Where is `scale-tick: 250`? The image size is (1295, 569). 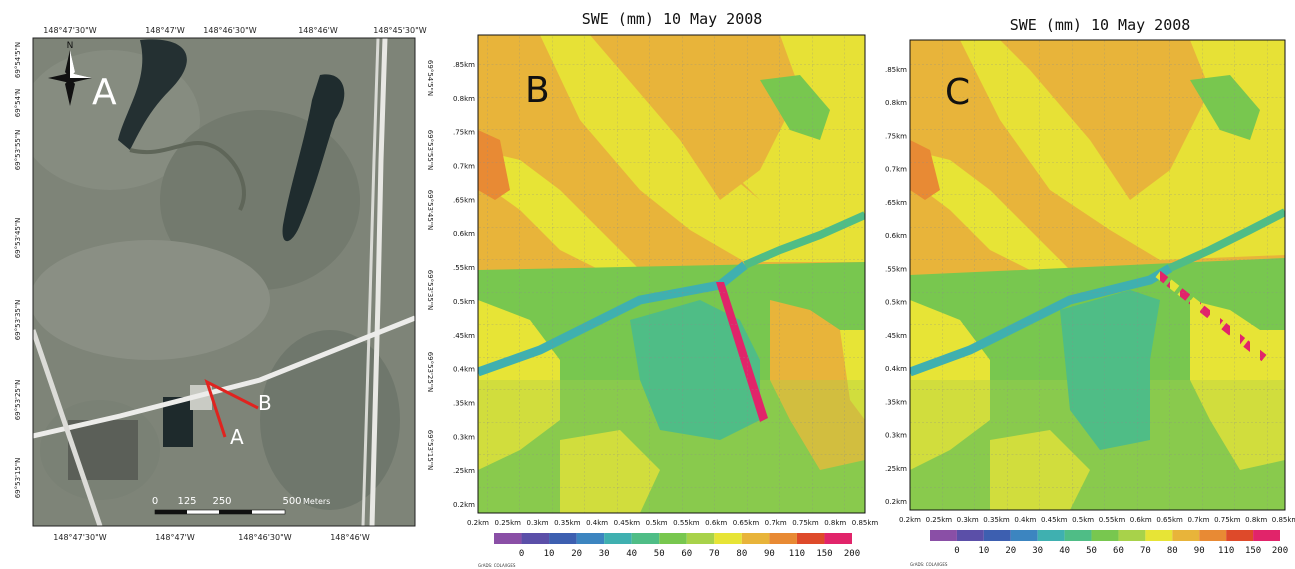 scale-tick: 250 is located at coordinates (221, 501).